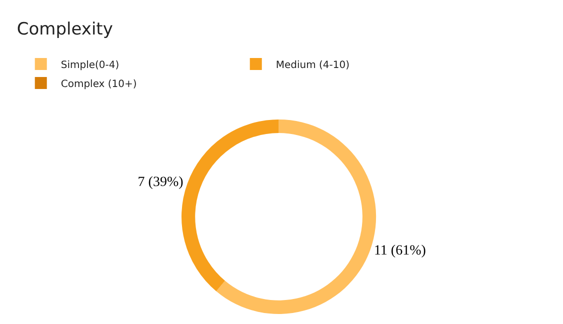 Image resolution: width=563 pixels, height=324 pixels. Describe the element at coordinates (90, 65) in the screenshot. I see `legend-label: Simple(0-4)` at that location.